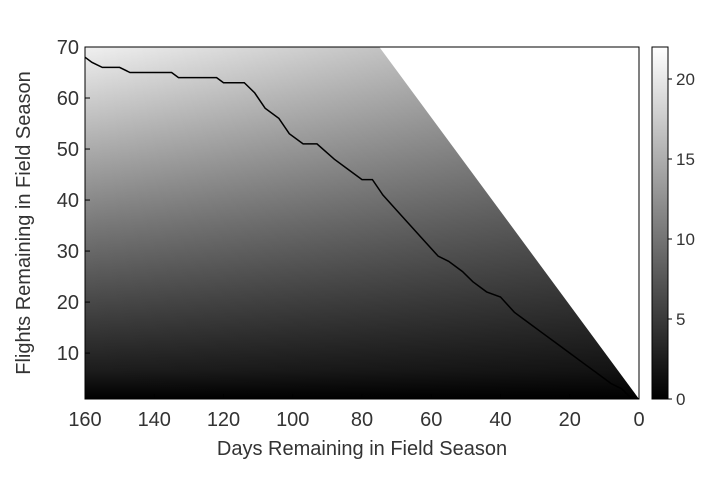 This screenshot has width=708, height=477. Describe the element at coordinates (68, 48) in the screenshot. I see `y-tick-label: 70` at that location.